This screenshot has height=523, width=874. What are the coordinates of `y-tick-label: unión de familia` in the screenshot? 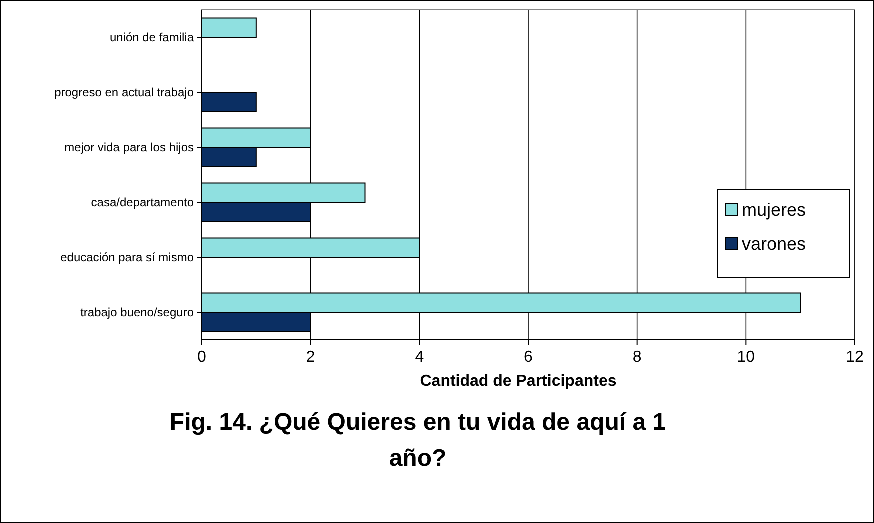 It's located at (152, 37).